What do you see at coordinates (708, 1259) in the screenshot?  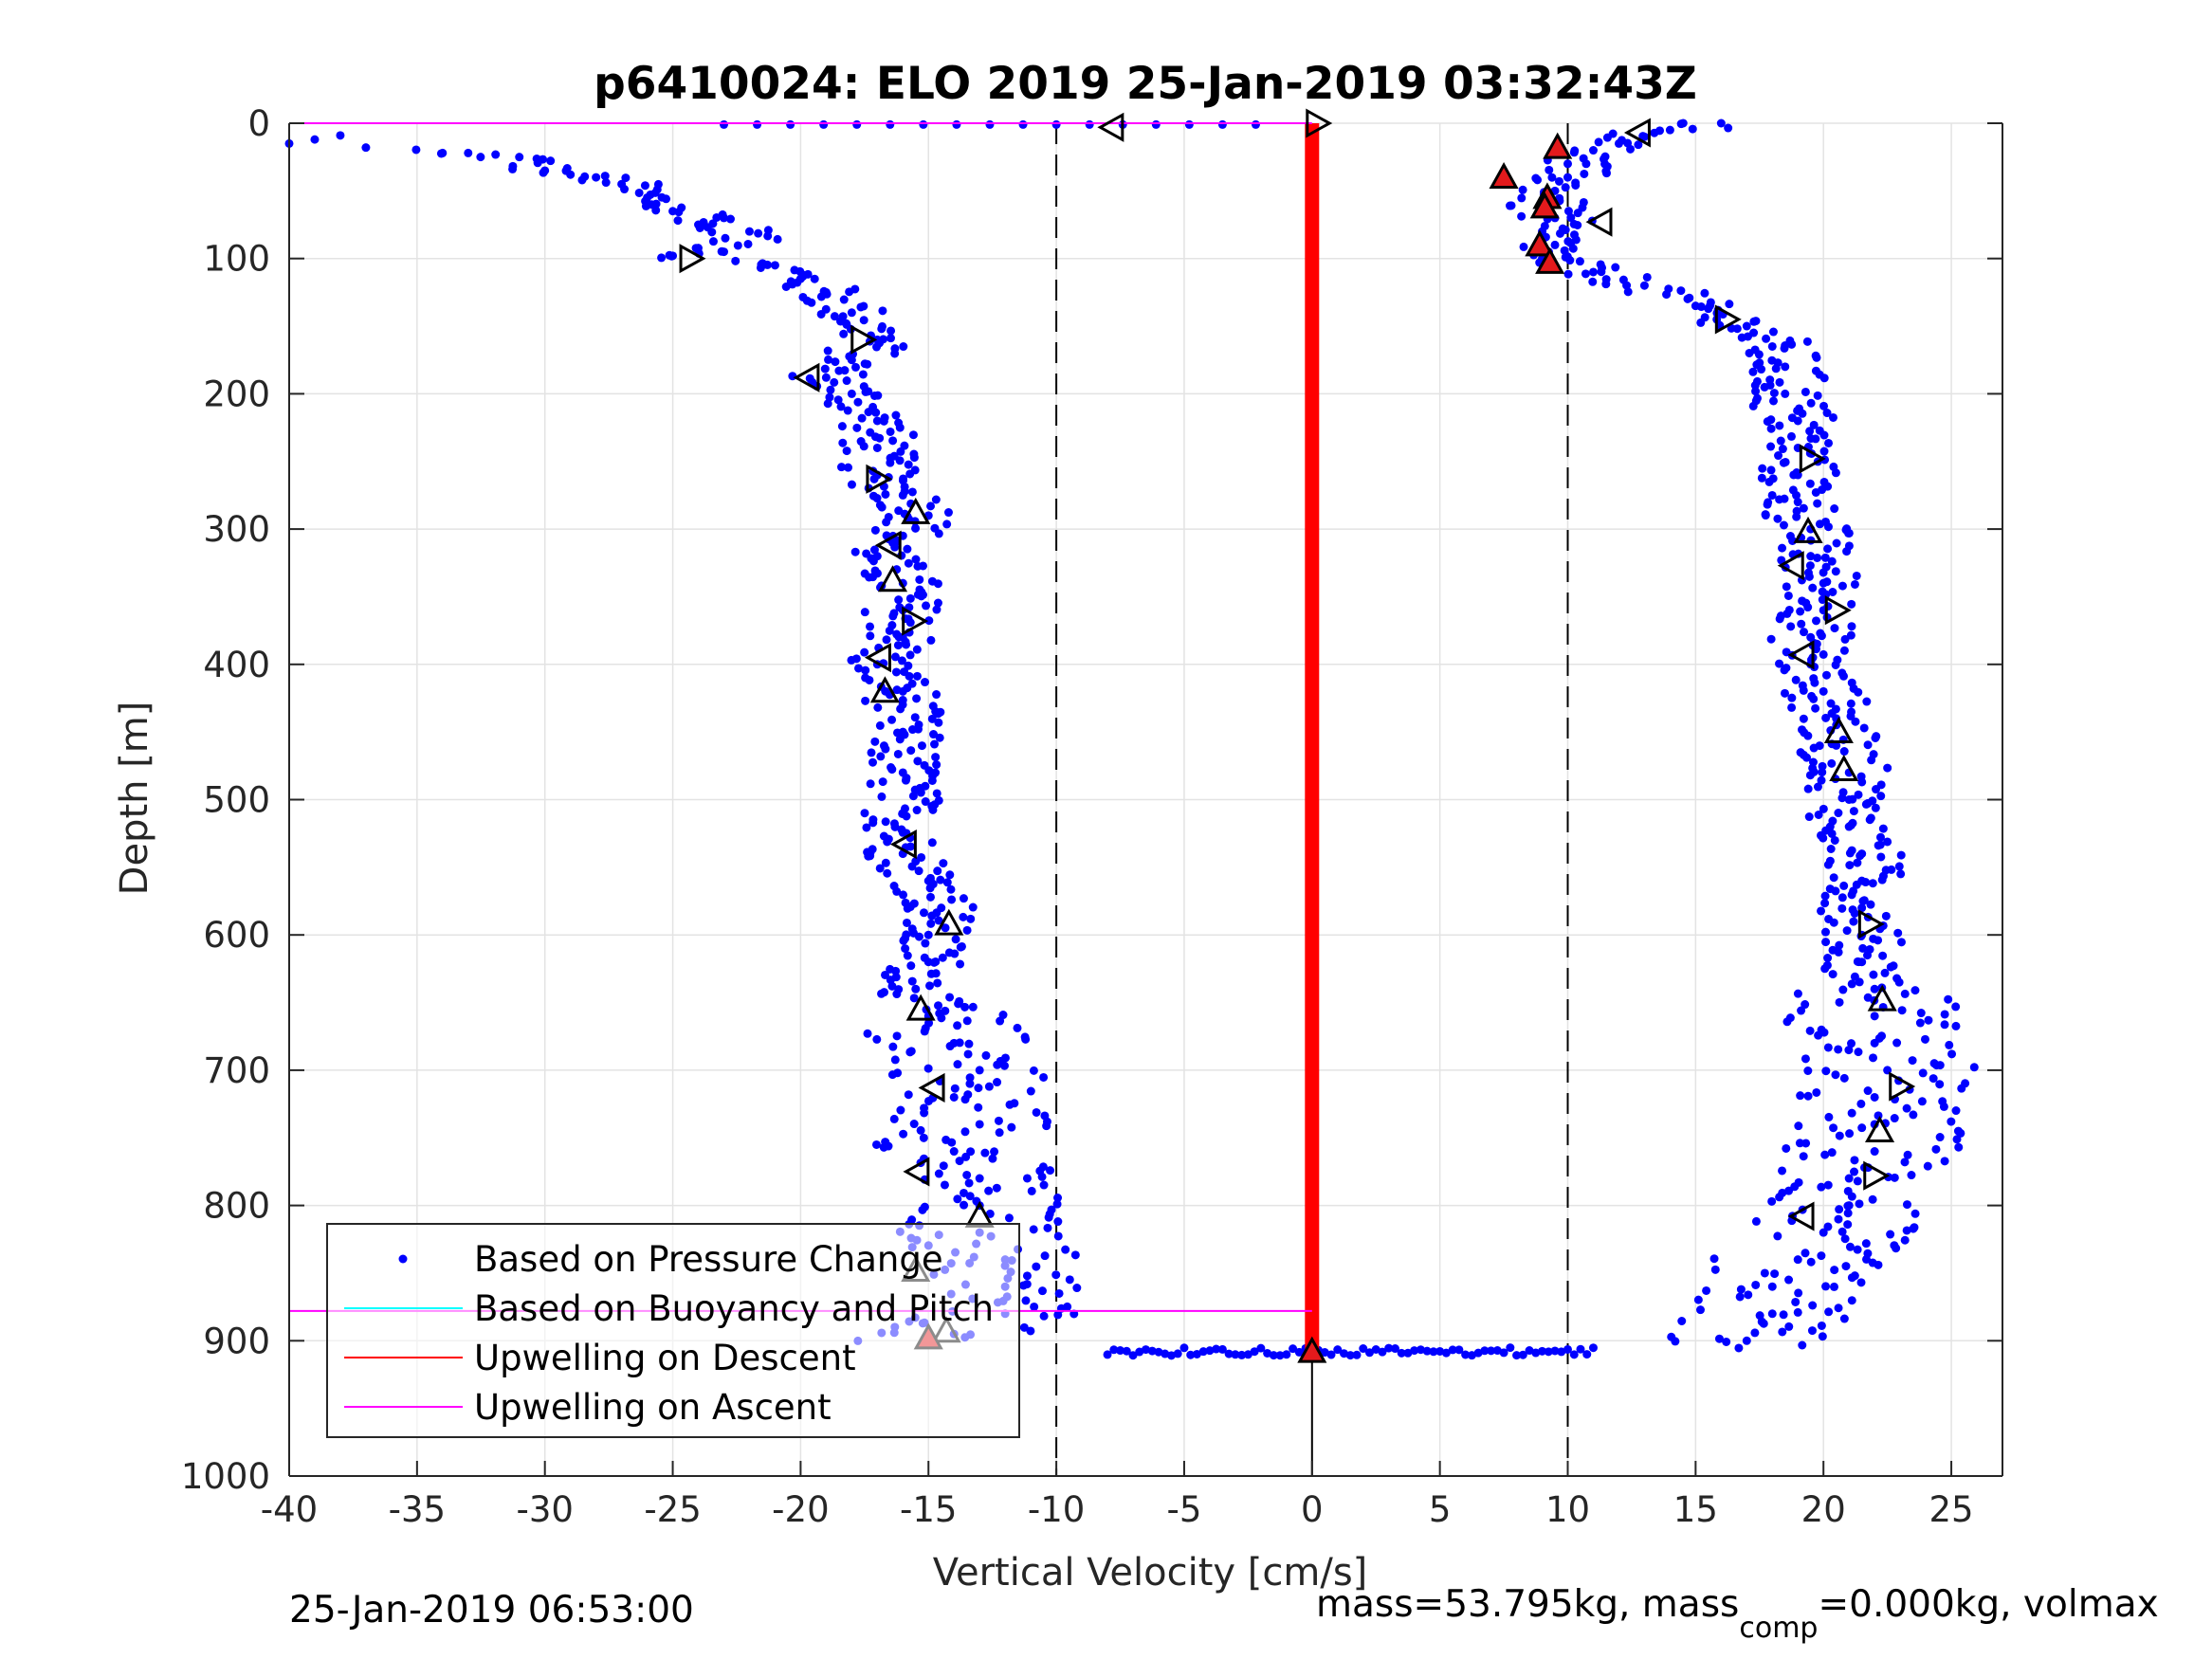 I see `legend-label: Based on Pressure Change` at bounding box center [708, 1259].